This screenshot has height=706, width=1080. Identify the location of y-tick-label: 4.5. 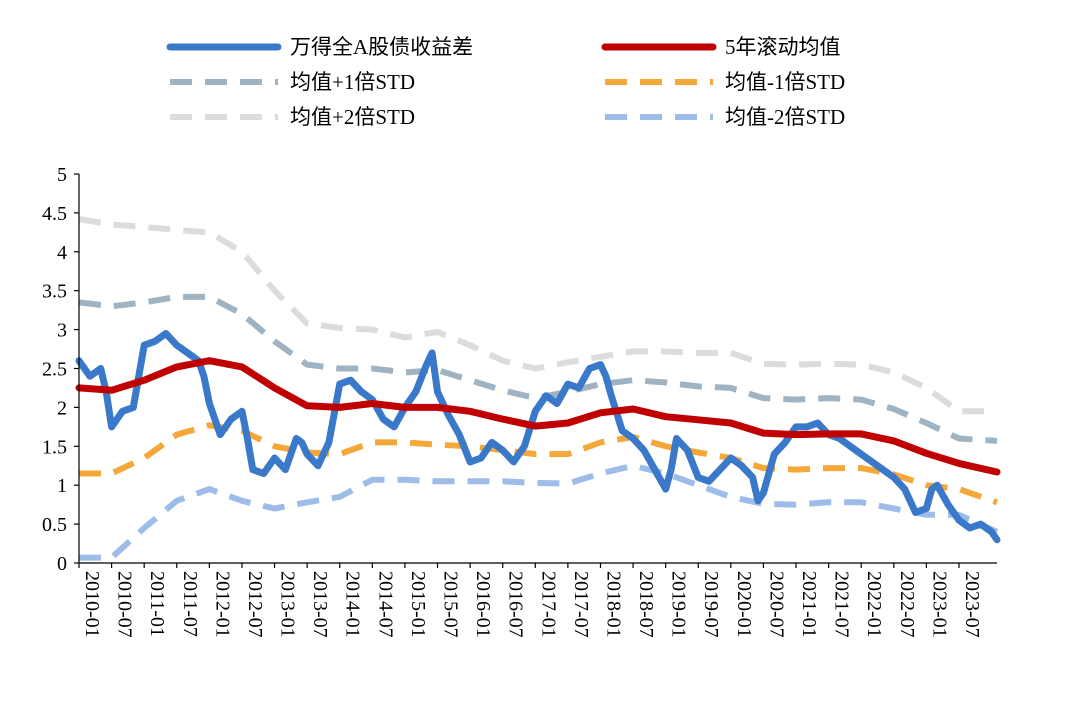
(54, 214).